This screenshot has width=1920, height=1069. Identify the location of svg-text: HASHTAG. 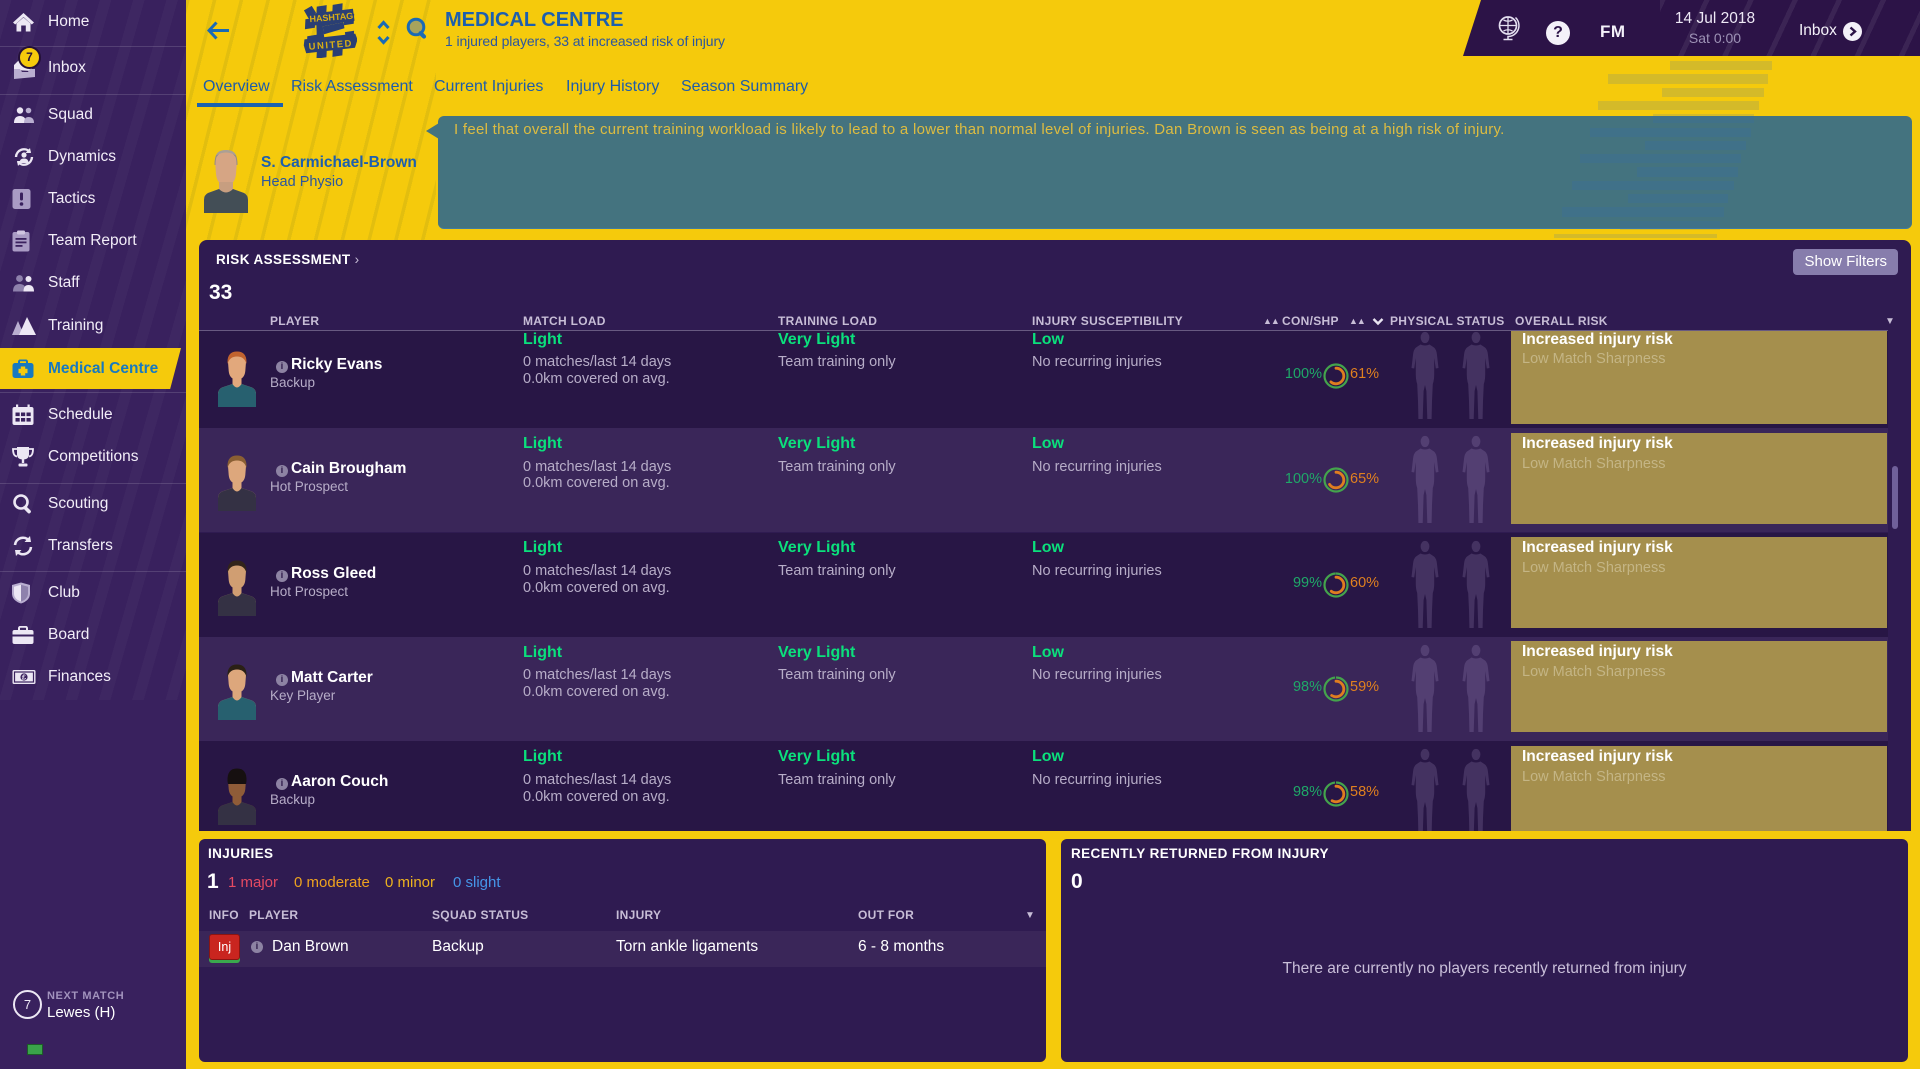
(331, 17).